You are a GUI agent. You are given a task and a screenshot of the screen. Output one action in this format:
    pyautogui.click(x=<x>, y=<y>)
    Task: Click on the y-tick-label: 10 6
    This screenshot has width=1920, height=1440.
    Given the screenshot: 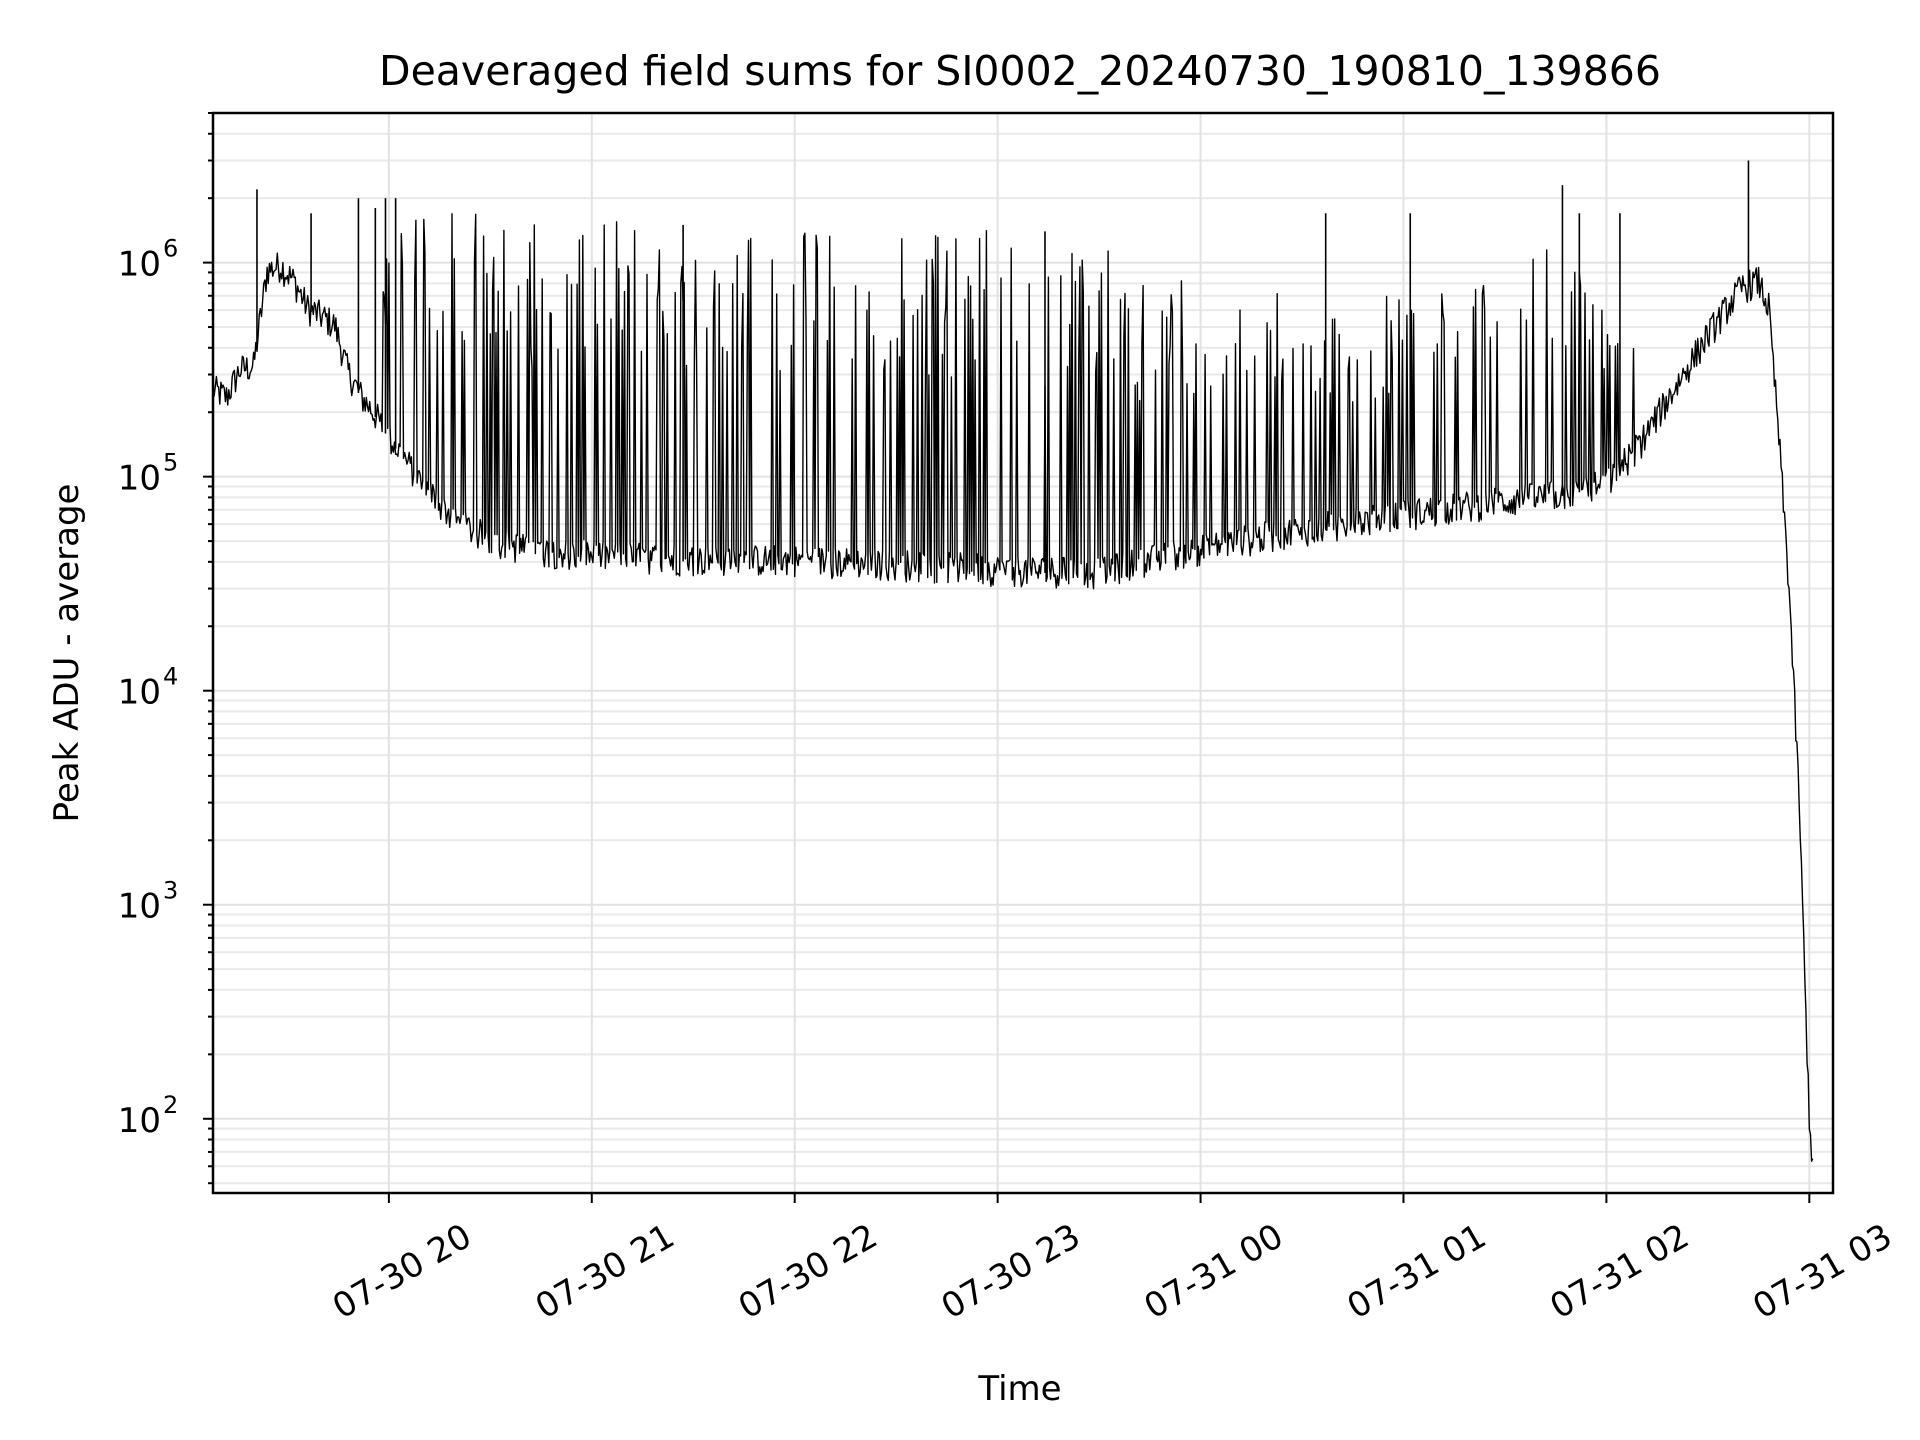 What is the action you would take?
    pyautogui.click(x=148, y=260)
    